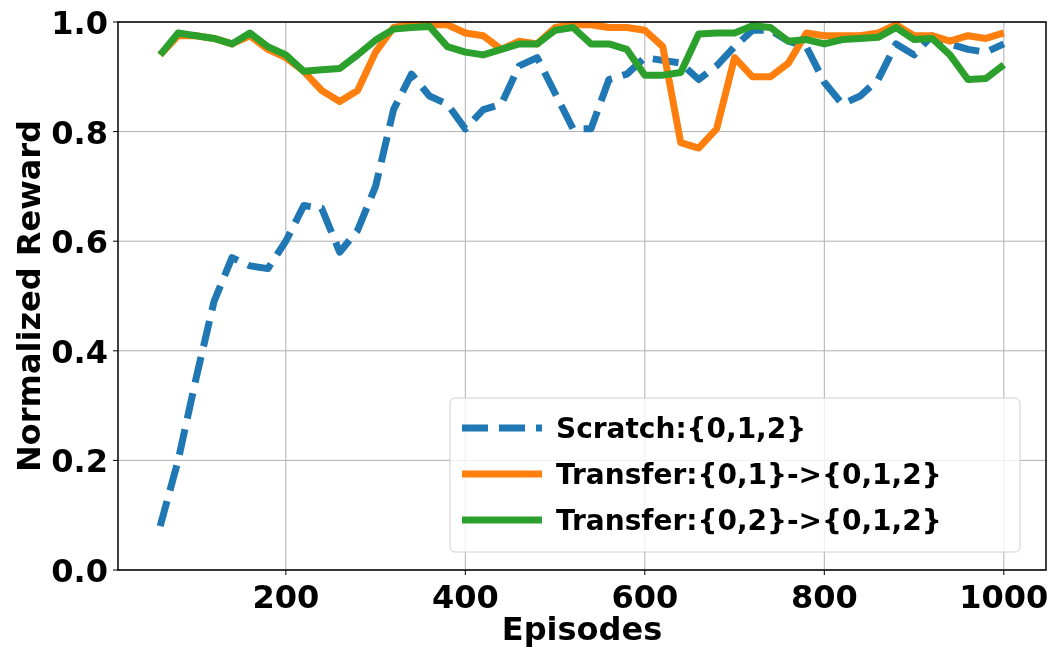 The width and height of the screenshot is (1049, 647). I want to click on legend-label: Scratch:{0,1,2}, so click(681, 428).